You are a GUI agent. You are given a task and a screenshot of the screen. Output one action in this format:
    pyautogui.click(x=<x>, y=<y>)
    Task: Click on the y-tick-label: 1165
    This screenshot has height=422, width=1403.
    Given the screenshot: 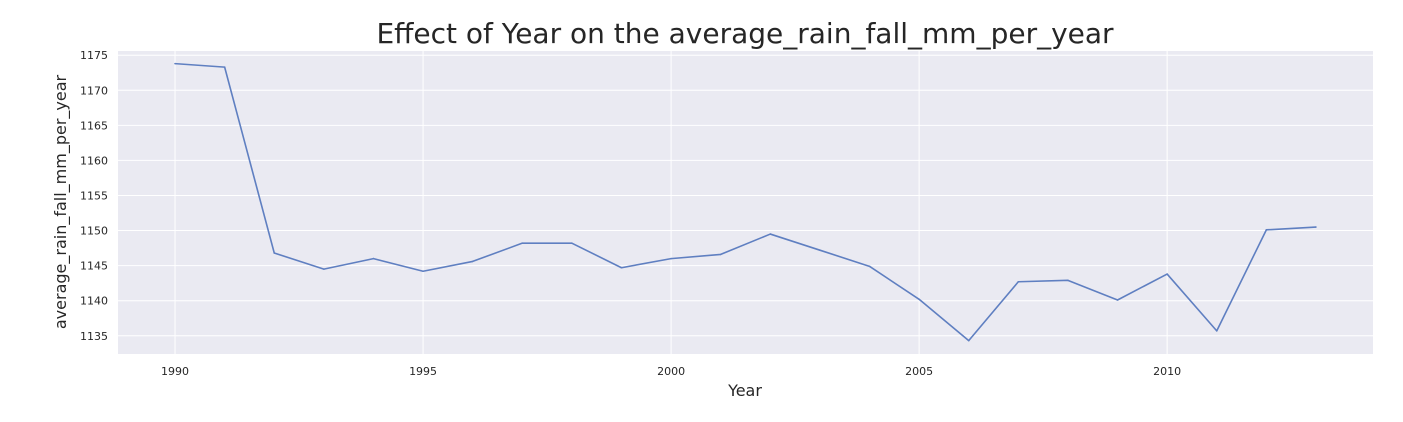 What is the action you would take?
    pyautogui.click(x=94, y=125)
    